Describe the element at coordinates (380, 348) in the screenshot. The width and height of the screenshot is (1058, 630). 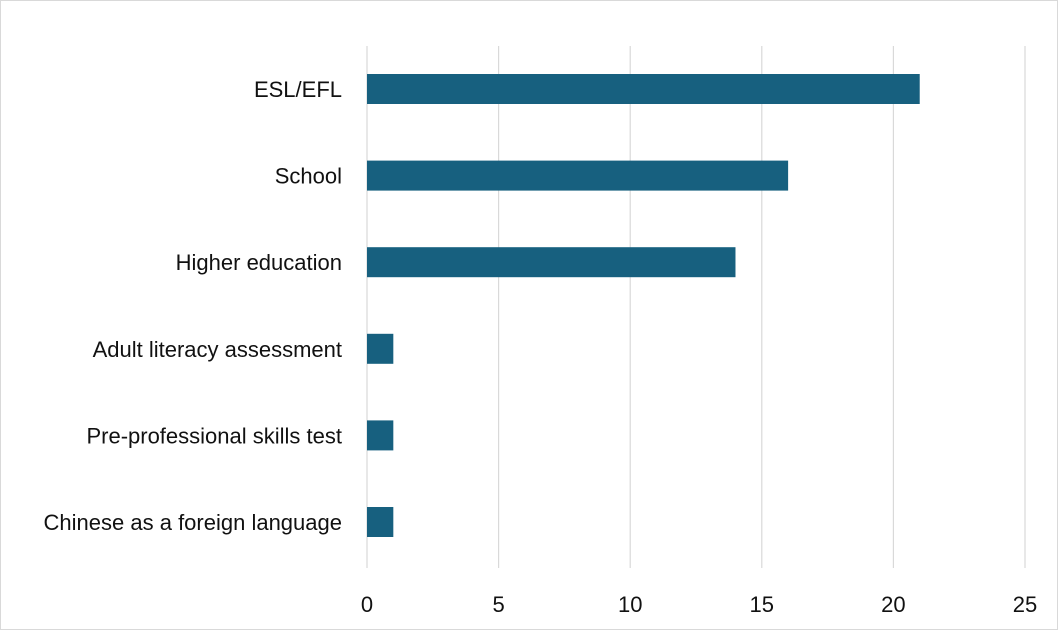
I see `bar-adult-literacy-assessment` at that location.